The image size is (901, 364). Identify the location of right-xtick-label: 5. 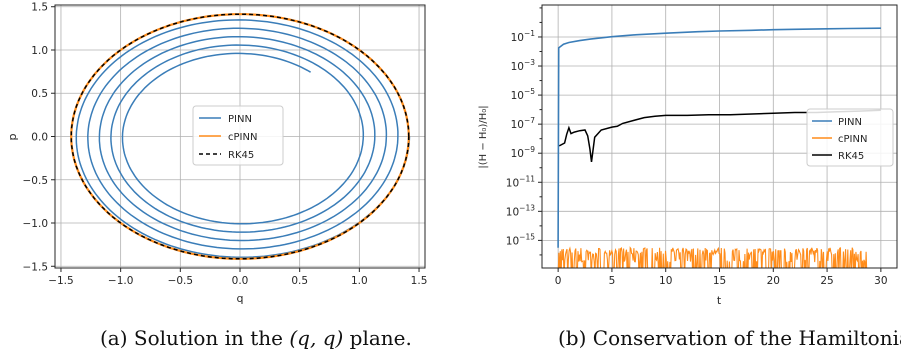
(612, 281).